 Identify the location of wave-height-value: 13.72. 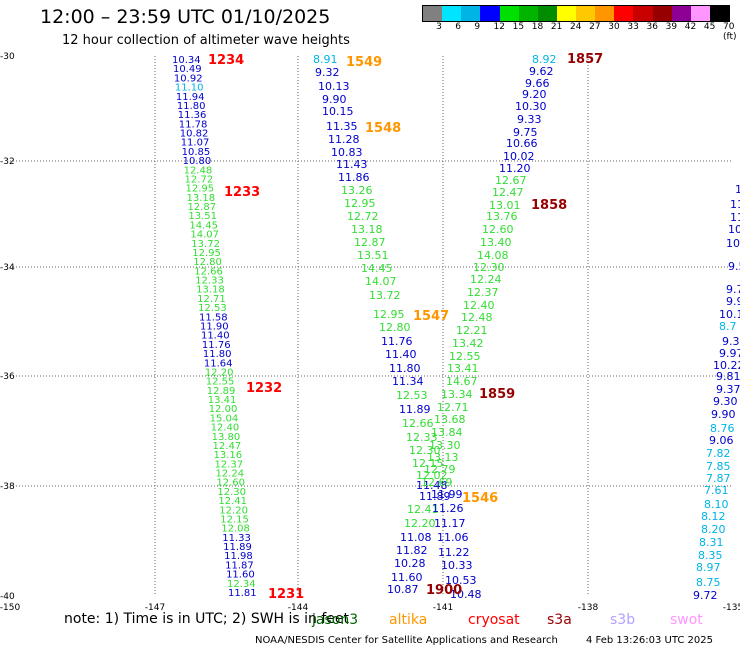
(385, 295).